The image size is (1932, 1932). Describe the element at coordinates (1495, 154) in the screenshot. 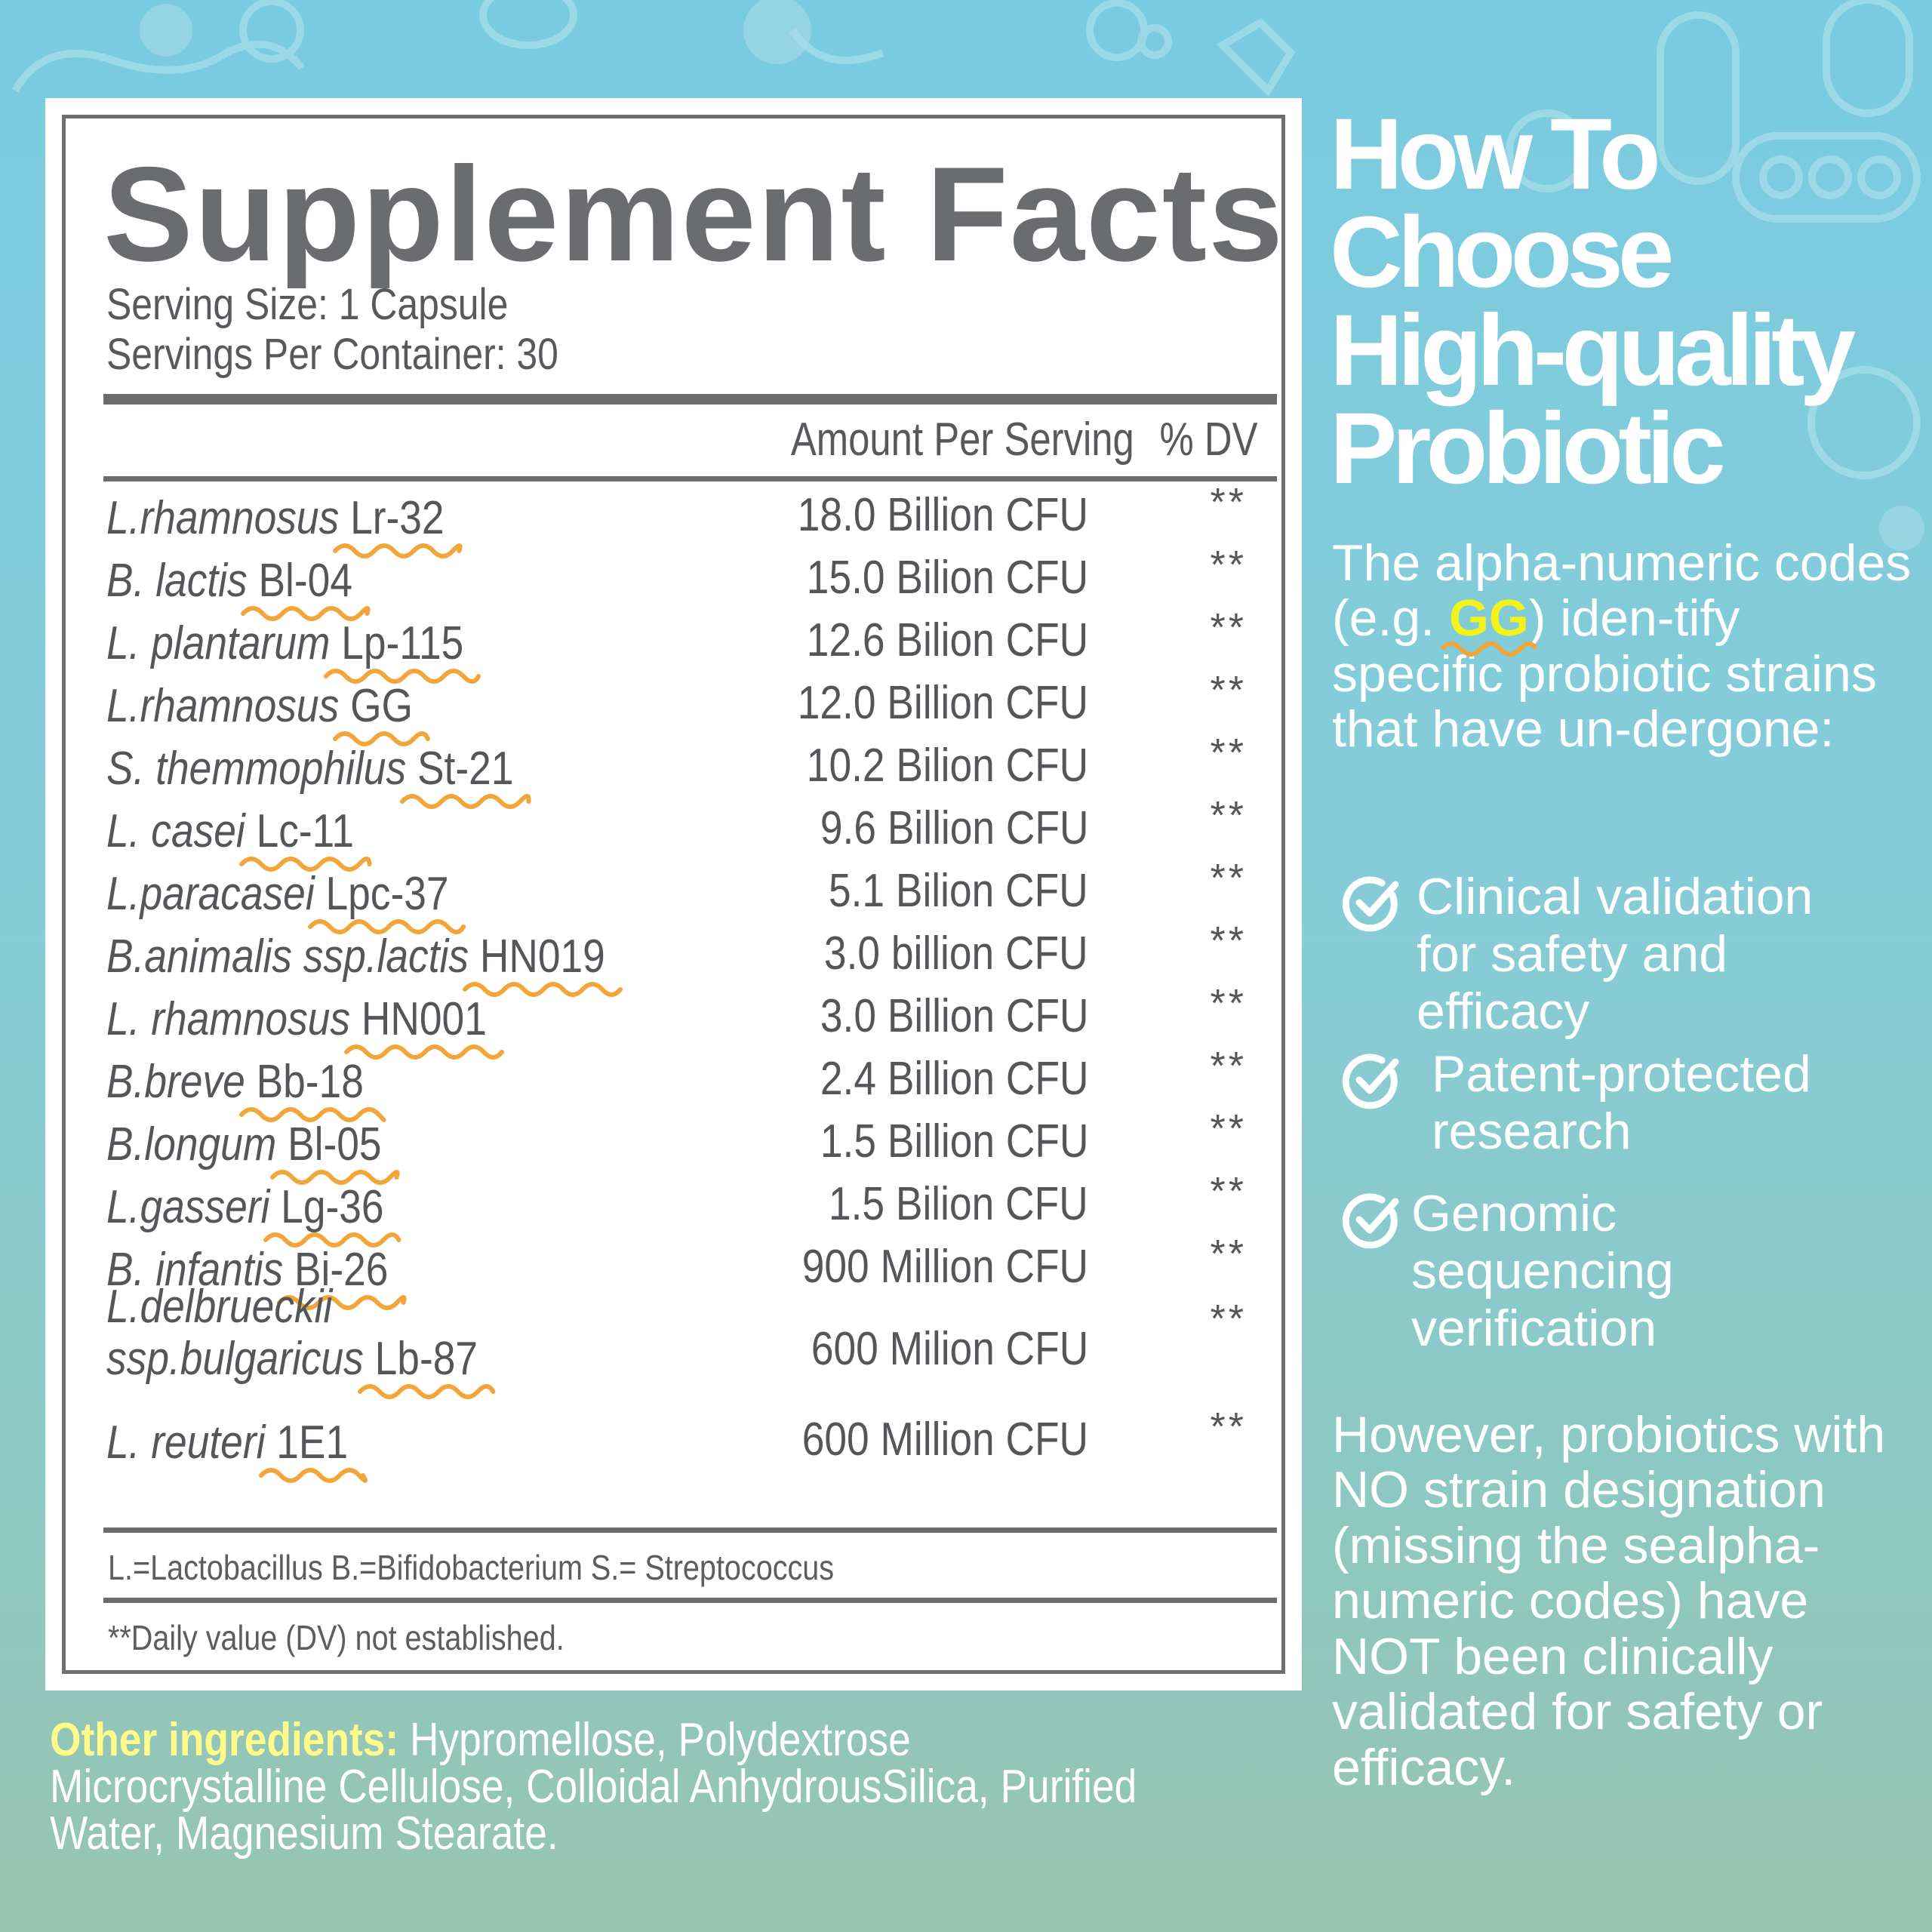

I see `title-line: How To` at that location.